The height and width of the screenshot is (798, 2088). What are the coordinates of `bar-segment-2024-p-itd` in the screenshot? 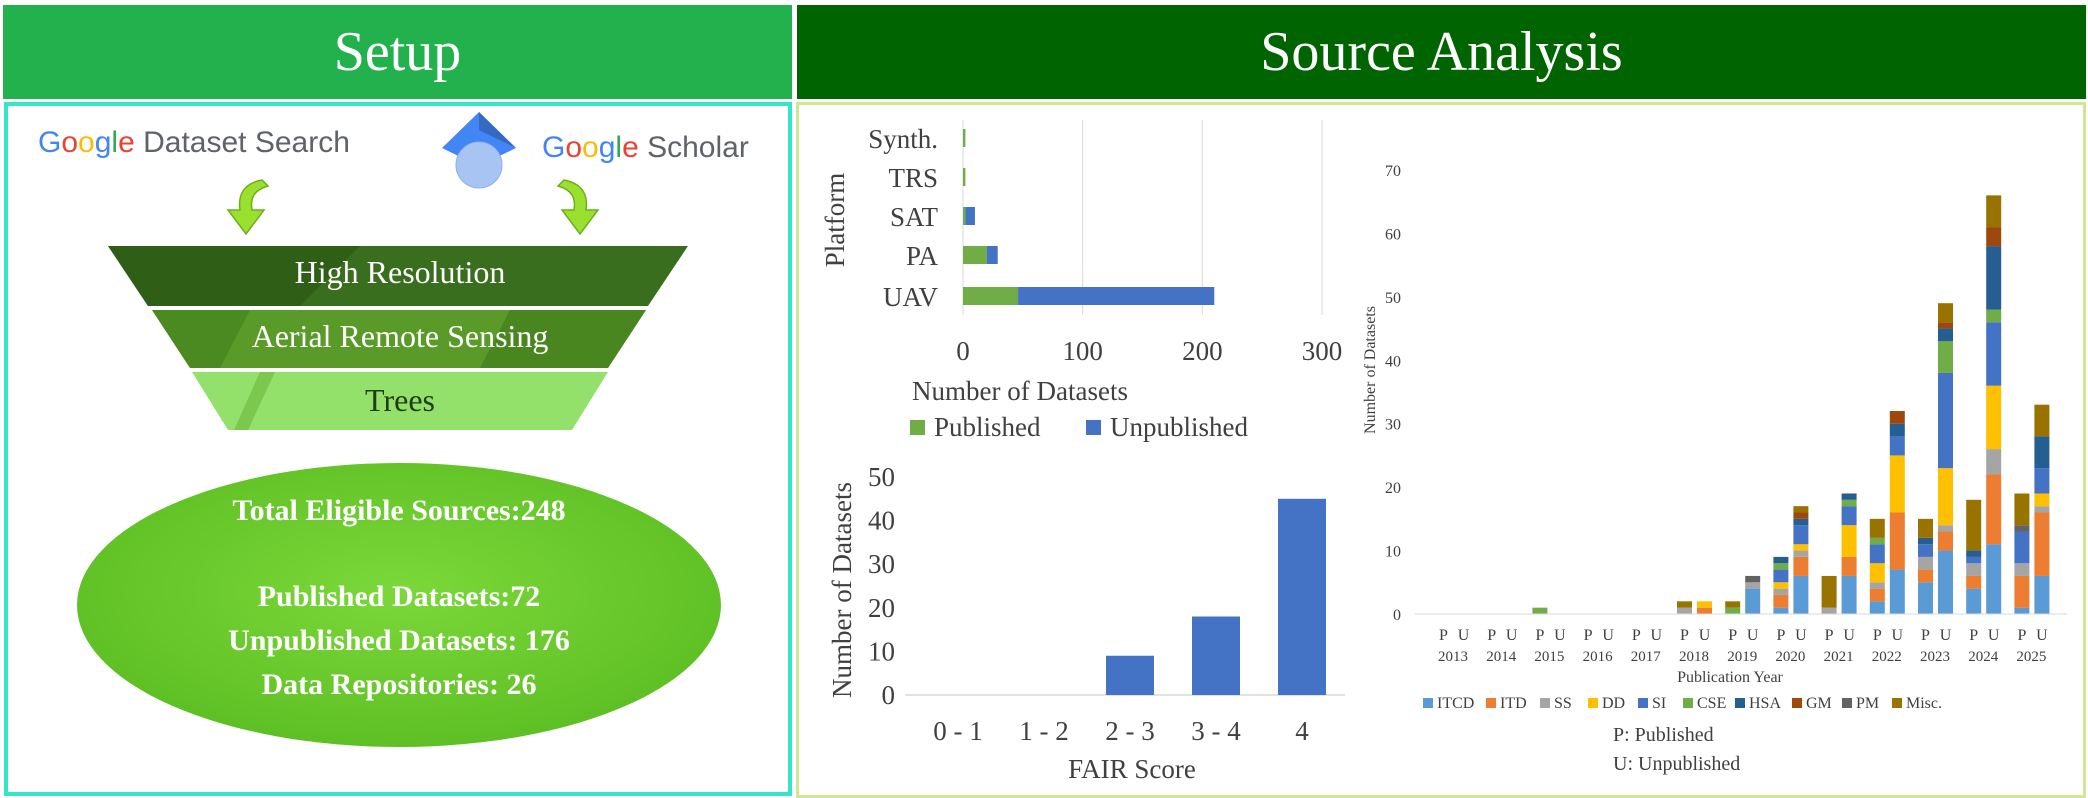 It's located at (1974, 582).